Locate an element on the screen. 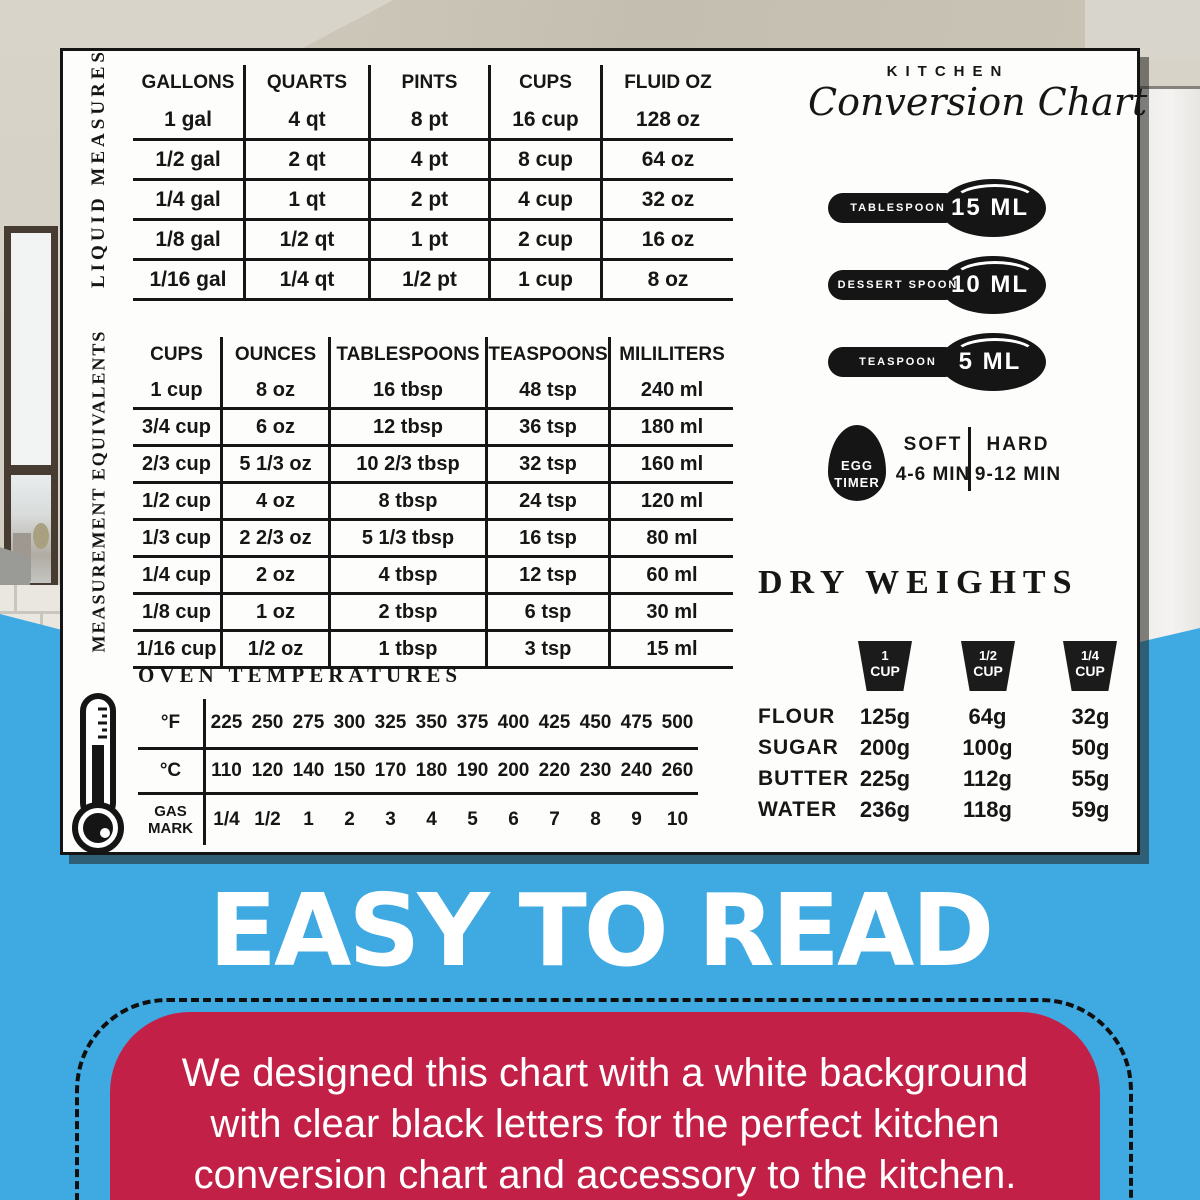  teaspoon-icon: TEASPOON 5 ML is located at coordinates (937, 362).